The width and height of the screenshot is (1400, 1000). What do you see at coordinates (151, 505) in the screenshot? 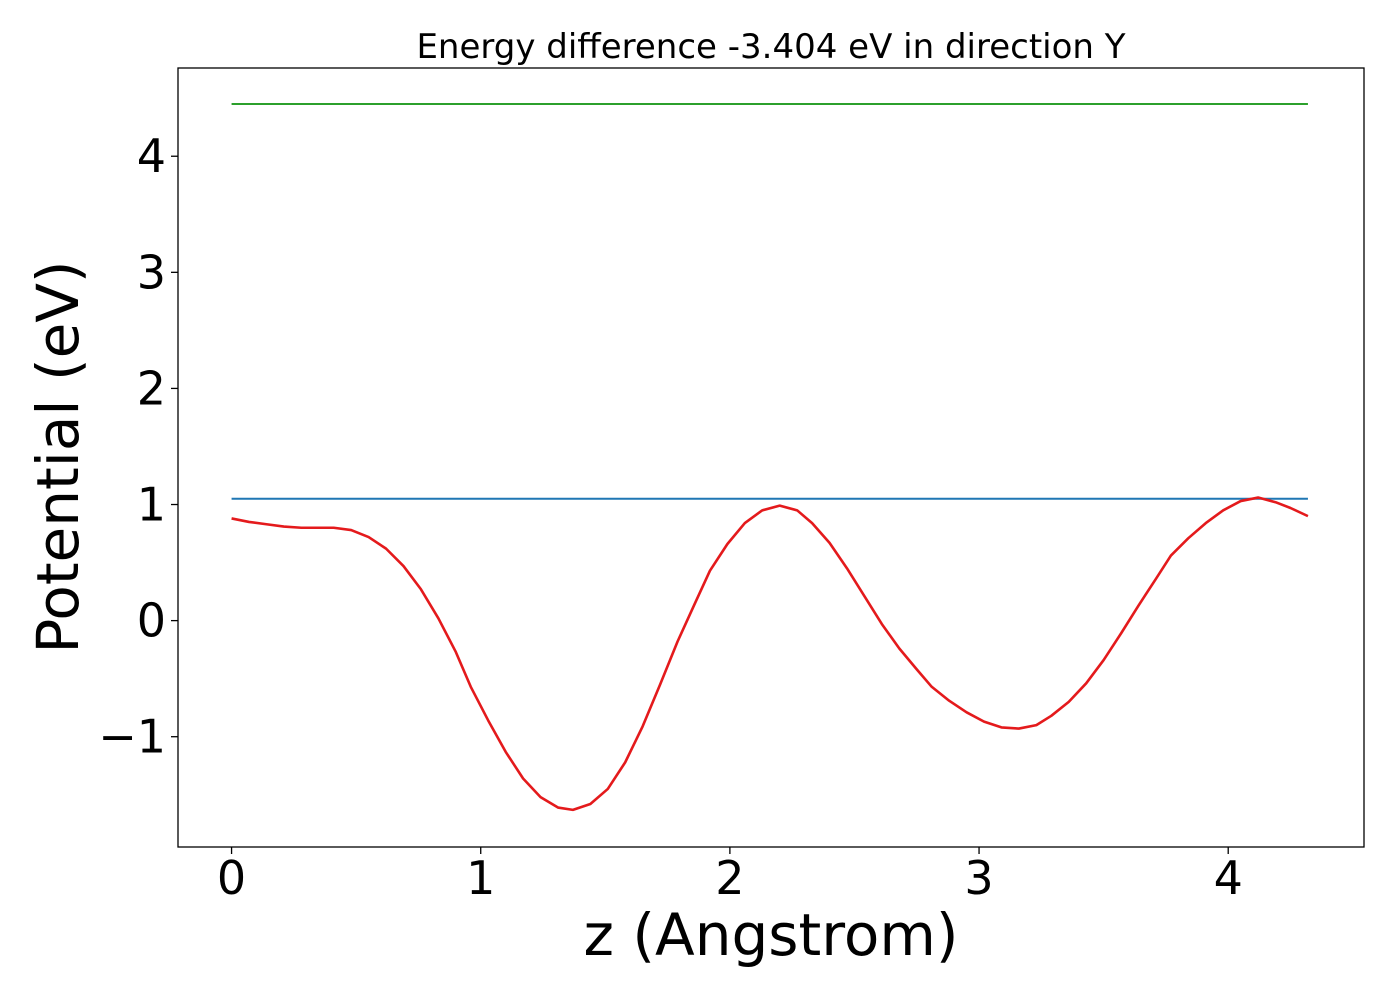
I see `y-tick-label: 1` at bounding box center [151, 505].